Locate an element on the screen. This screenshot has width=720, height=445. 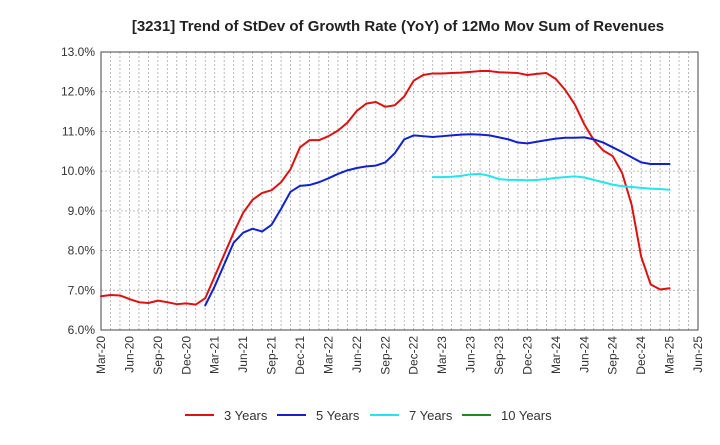
x-tick-label: Sep-24 is located at coordinates (613, 355).